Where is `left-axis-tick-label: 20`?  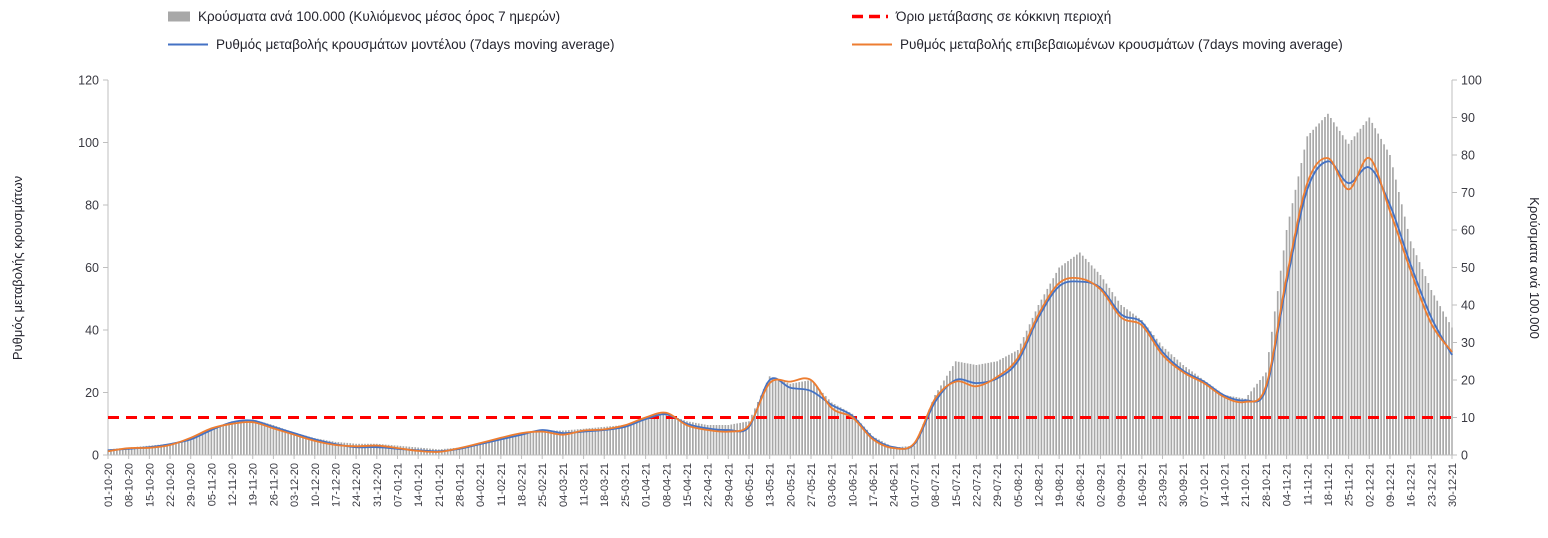 left-axis-tick-label: 20 is located at coordinates (92, 393).